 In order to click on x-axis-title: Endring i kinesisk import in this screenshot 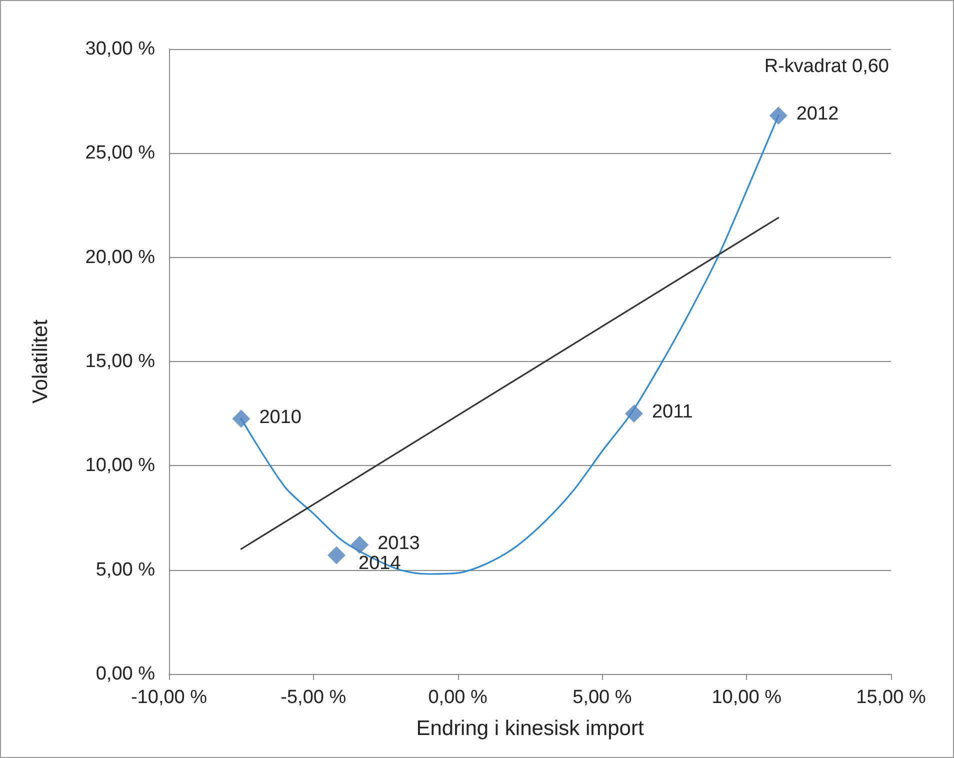, I will do `click(530, 728)`.